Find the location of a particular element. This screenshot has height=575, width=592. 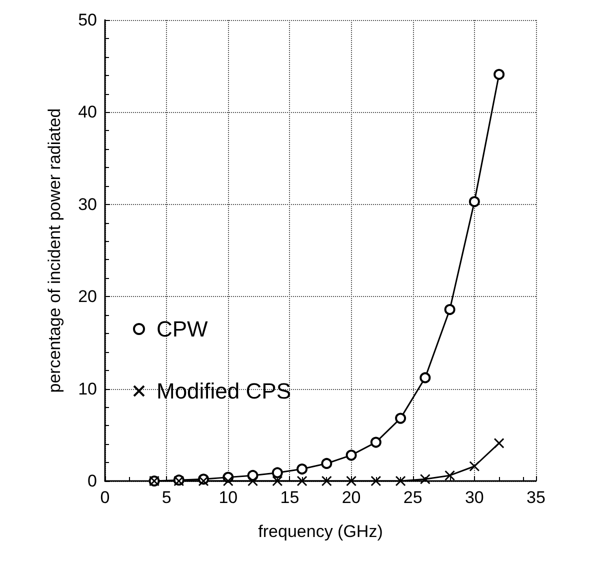

y-tick-label: 40 is located at coordinates (87, 112).